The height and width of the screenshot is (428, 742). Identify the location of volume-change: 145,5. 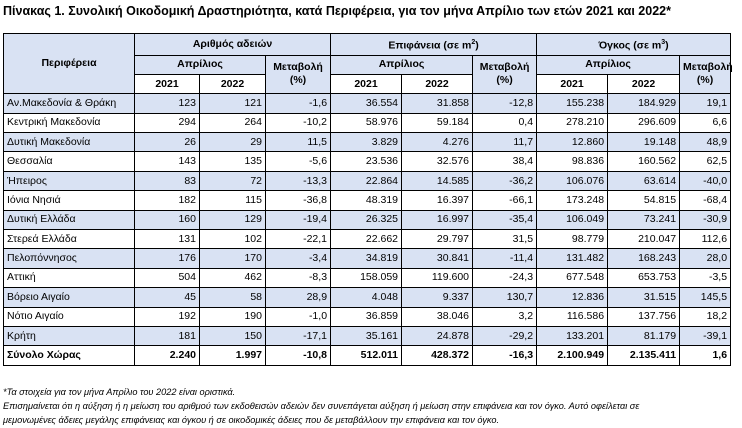
(705, 297).